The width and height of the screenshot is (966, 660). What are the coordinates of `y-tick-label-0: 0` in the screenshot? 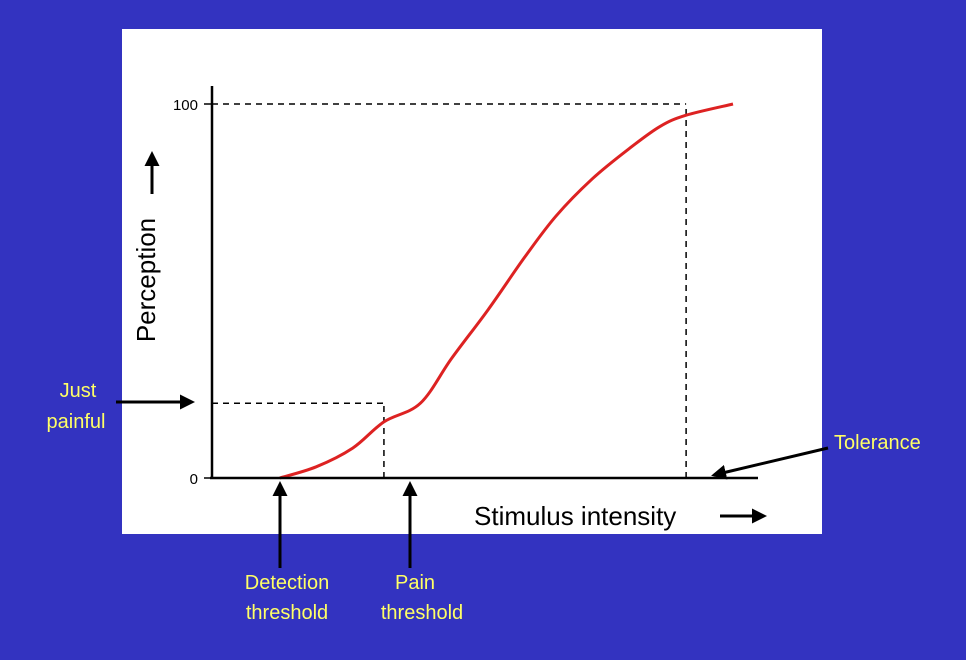 It's located at (194, 479).